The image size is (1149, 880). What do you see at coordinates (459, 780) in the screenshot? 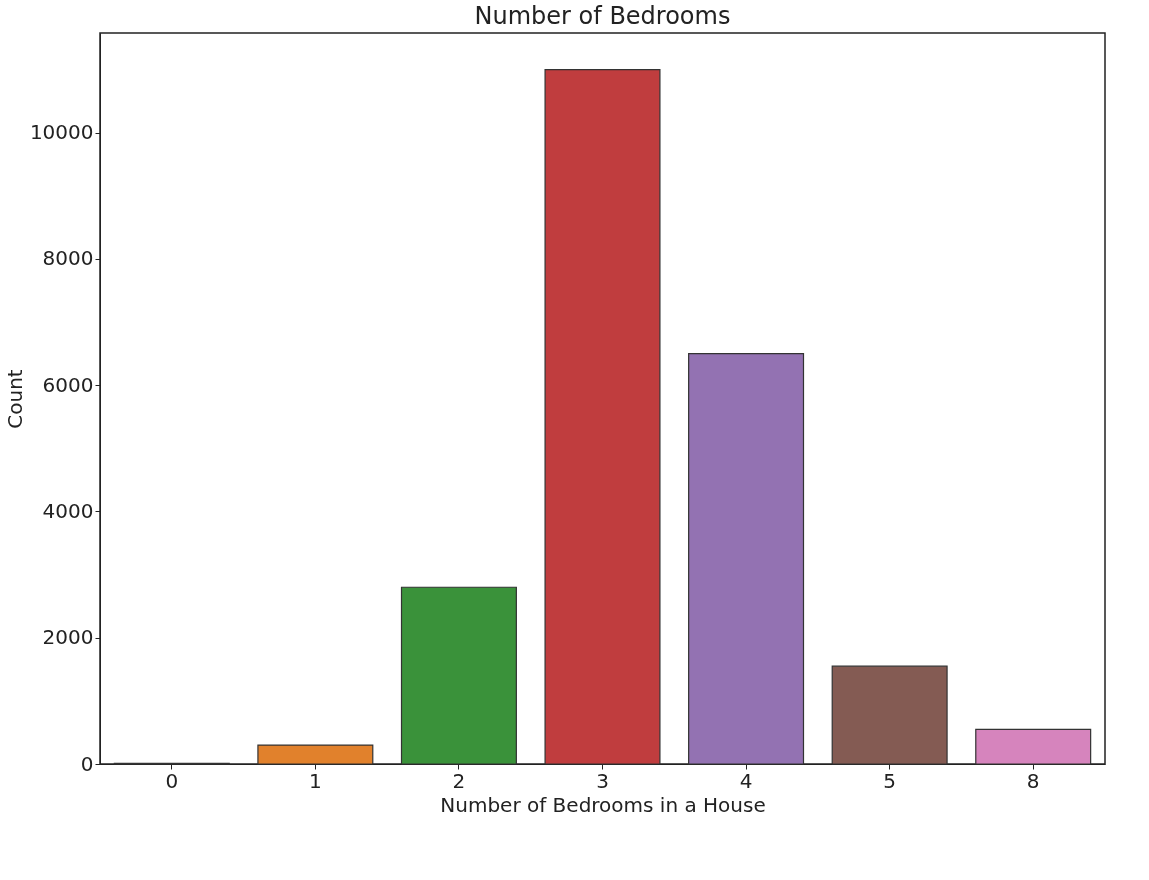
I see `x-tick-label: 2` at bounding box center [459, 780].